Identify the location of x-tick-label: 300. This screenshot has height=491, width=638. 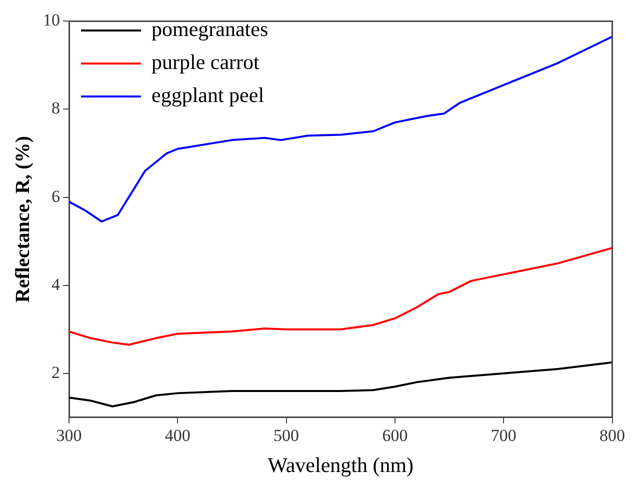
(69, 436).